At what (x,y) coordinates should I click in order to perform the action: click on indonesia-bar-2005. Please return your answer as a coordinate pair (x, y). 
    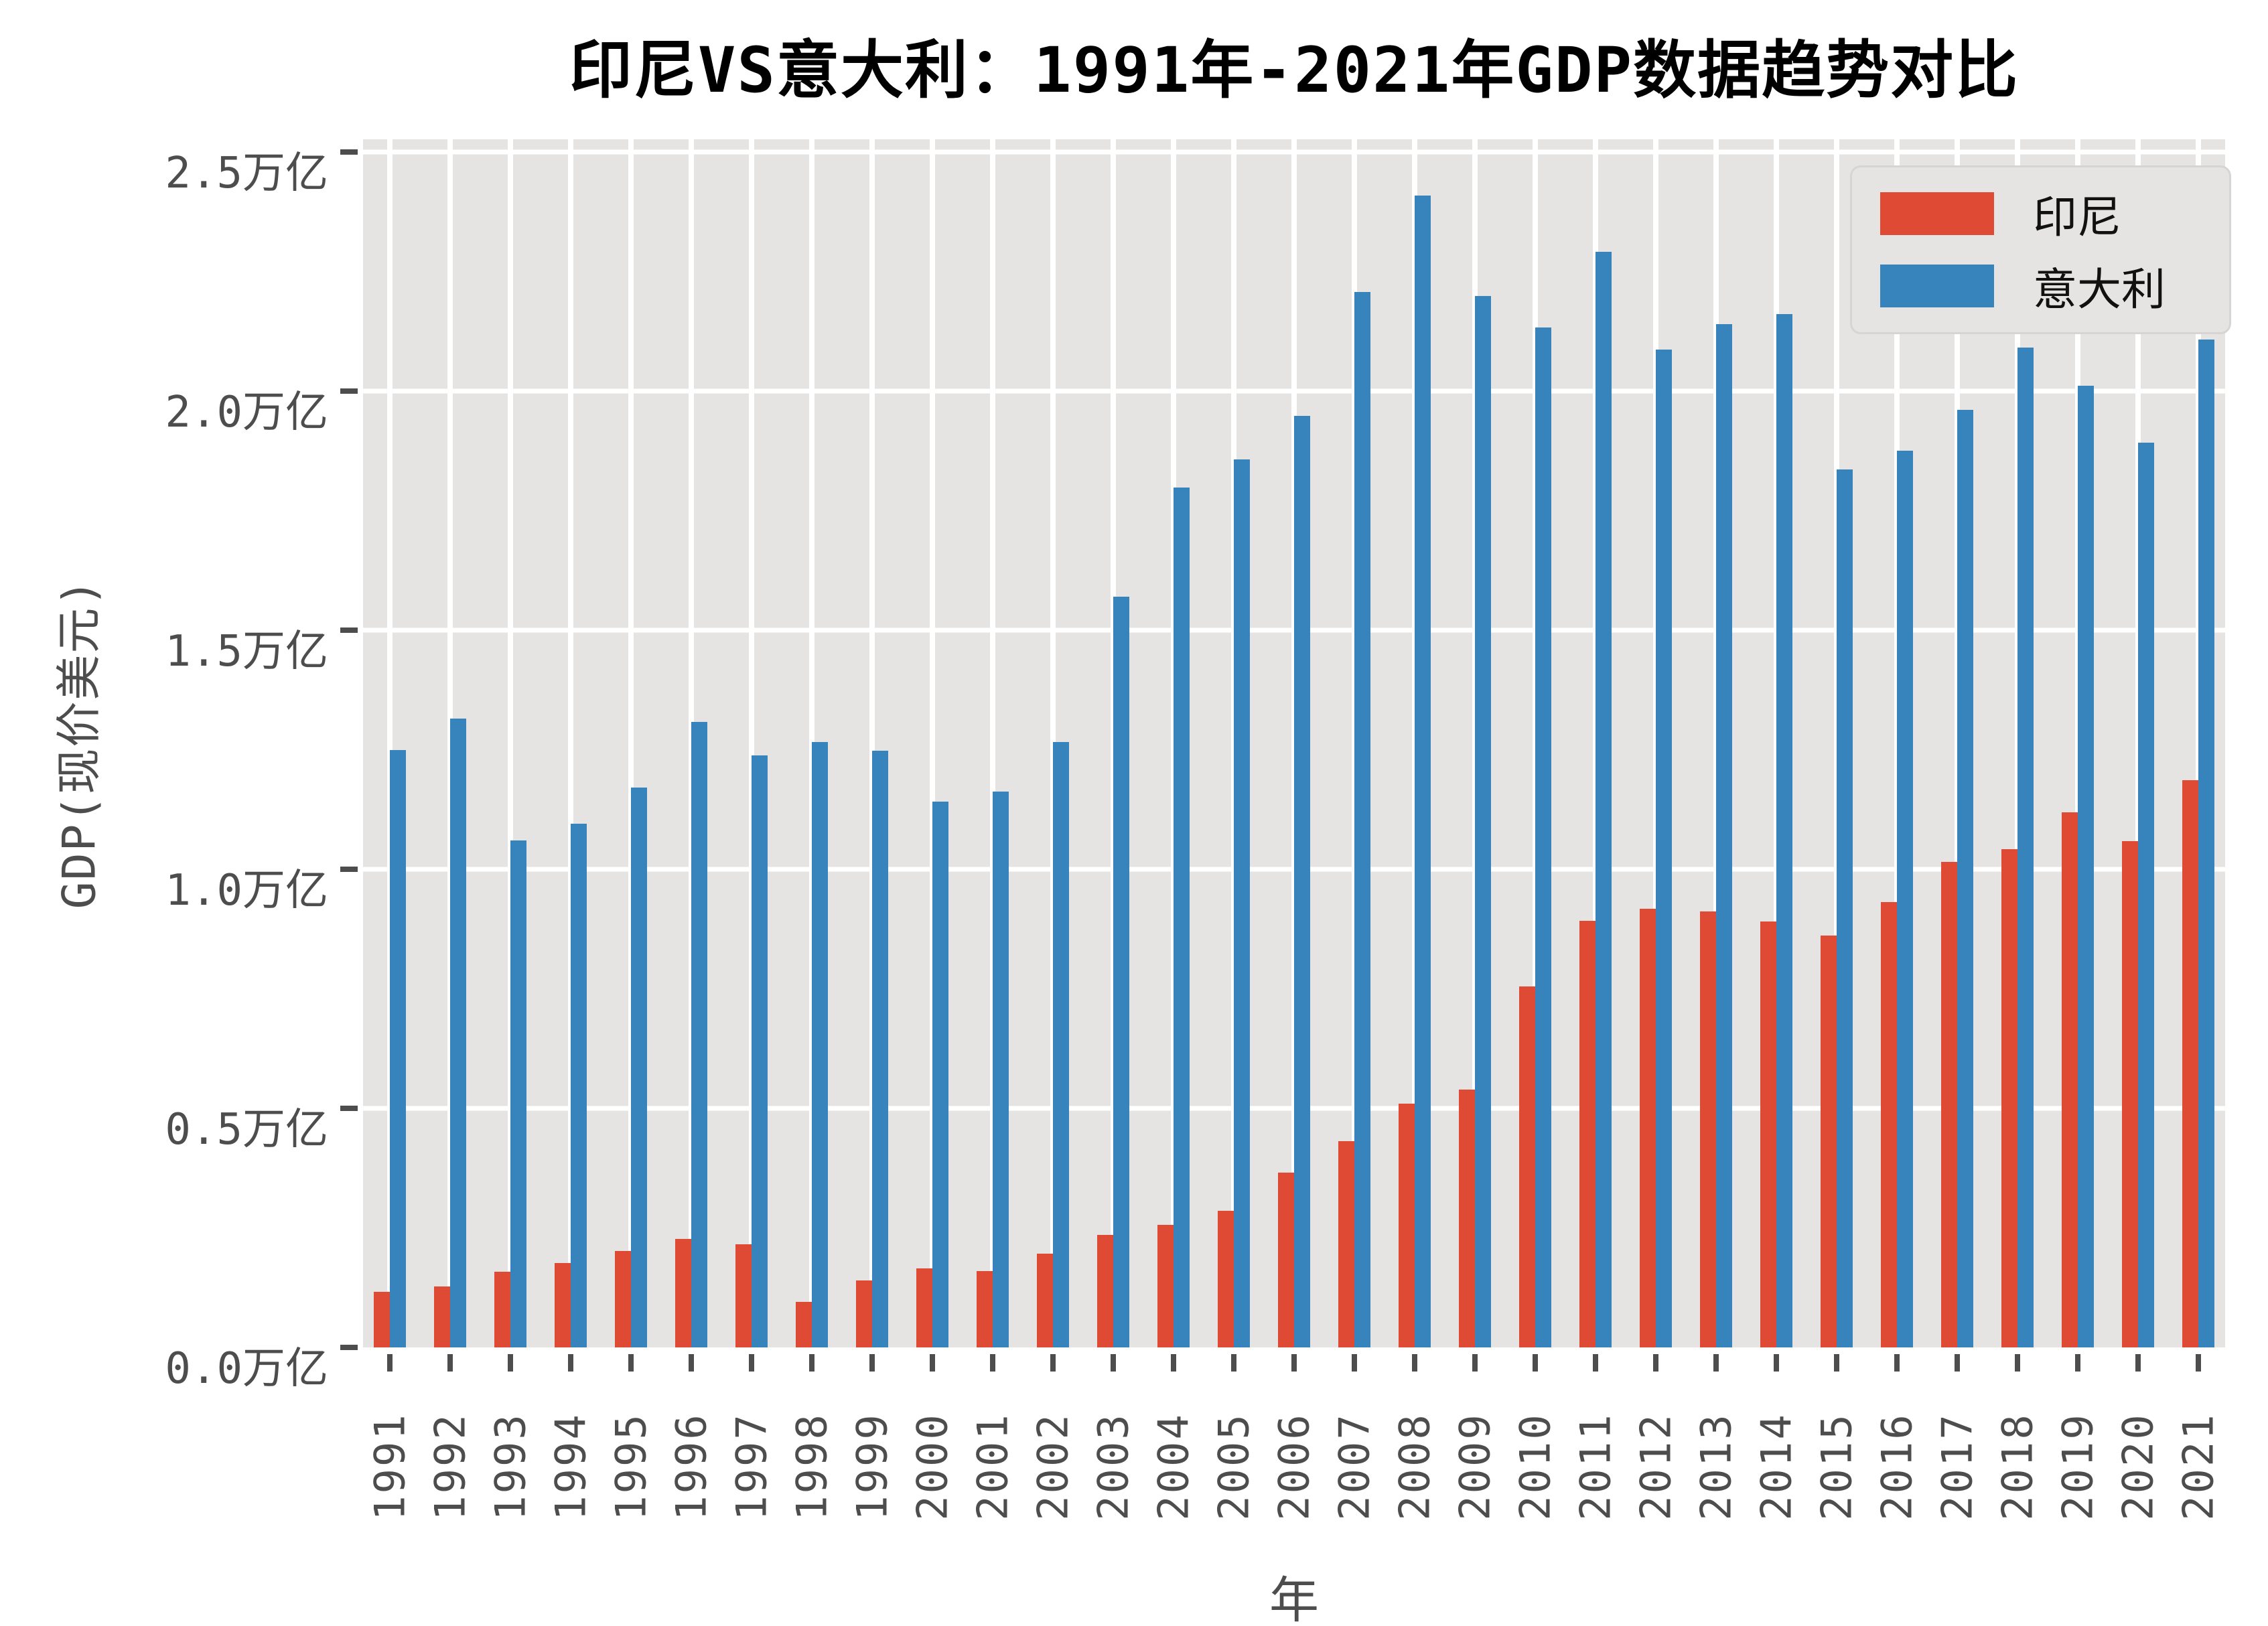
    Looking at the image, I should click on (1226, 1278).